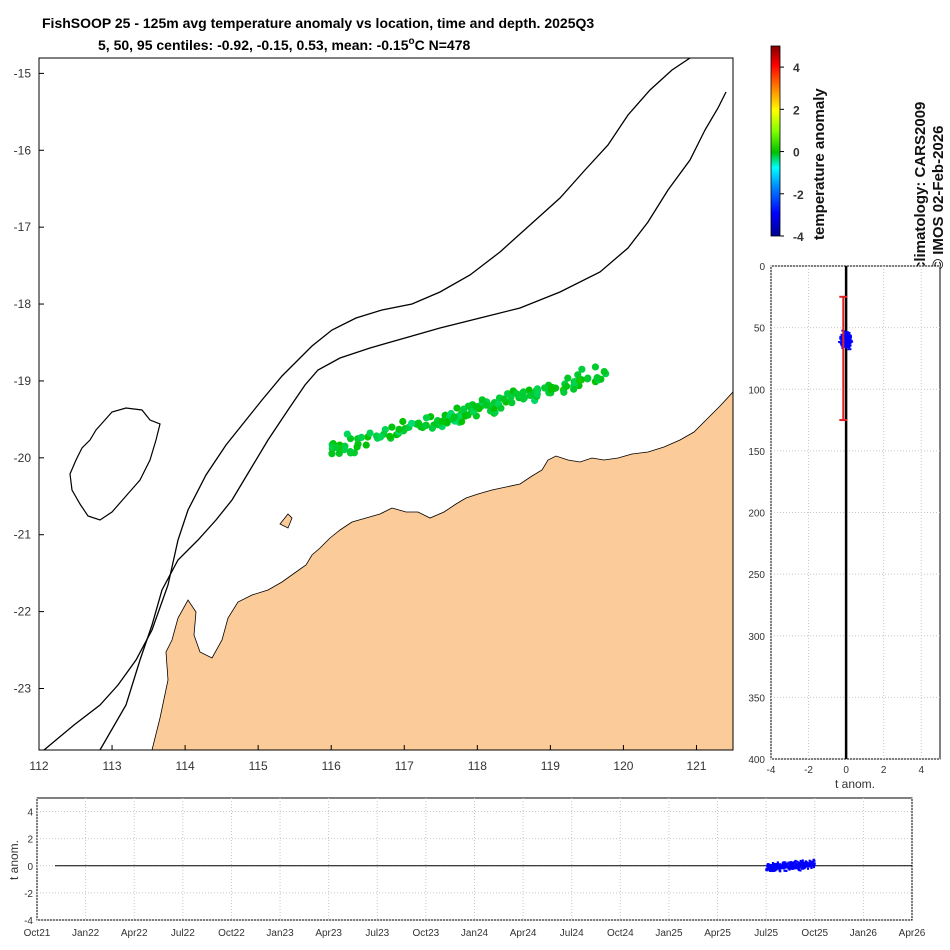 The height and width of the screenshot is (950, 950). I want to click on timeseries-x-tick-label: Apr26, so click(912, 933).